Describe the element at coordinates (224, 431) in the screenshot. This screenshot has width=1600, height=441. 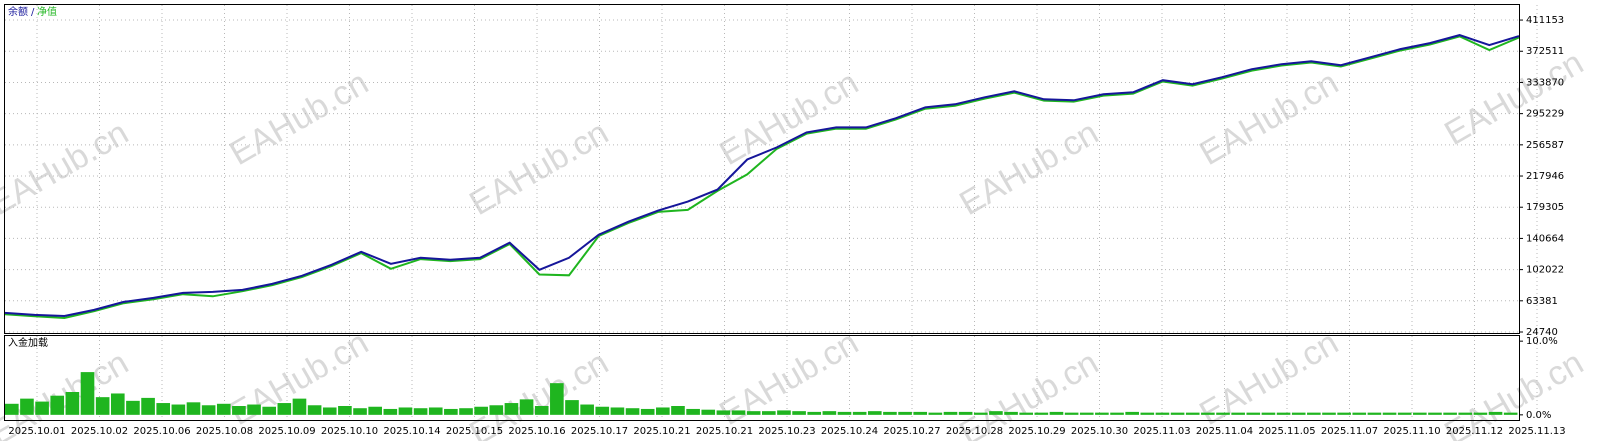
I see `x-tick-label: 2025.10.08` at that location.